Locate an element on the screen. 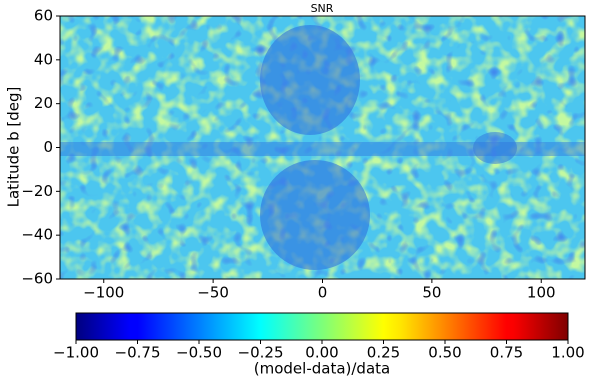 The width and height of the screenshot is (590, 380). y-tick-label: −60 is located at coordinates (37, 279).